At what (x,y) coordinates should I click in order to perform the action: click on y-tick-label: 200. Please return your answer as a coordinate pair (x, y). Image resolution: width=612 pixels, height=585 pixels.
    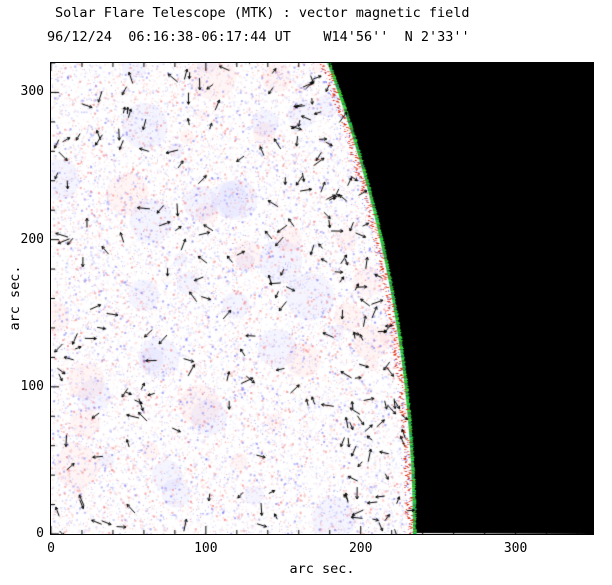
    Looking at the image, I should click on (32, 239).